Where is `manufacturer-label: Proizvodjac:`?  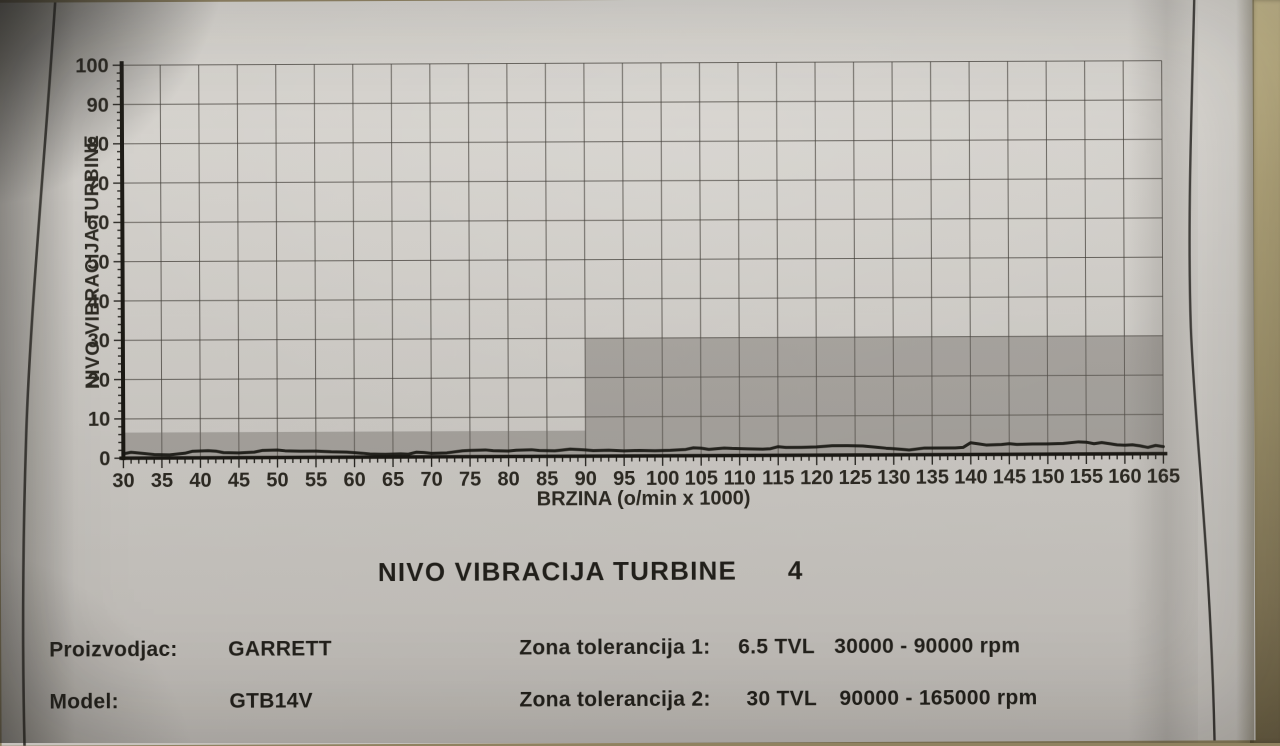
manufacturer-label: Proizvodjac: is located at coordinates (113, 650).